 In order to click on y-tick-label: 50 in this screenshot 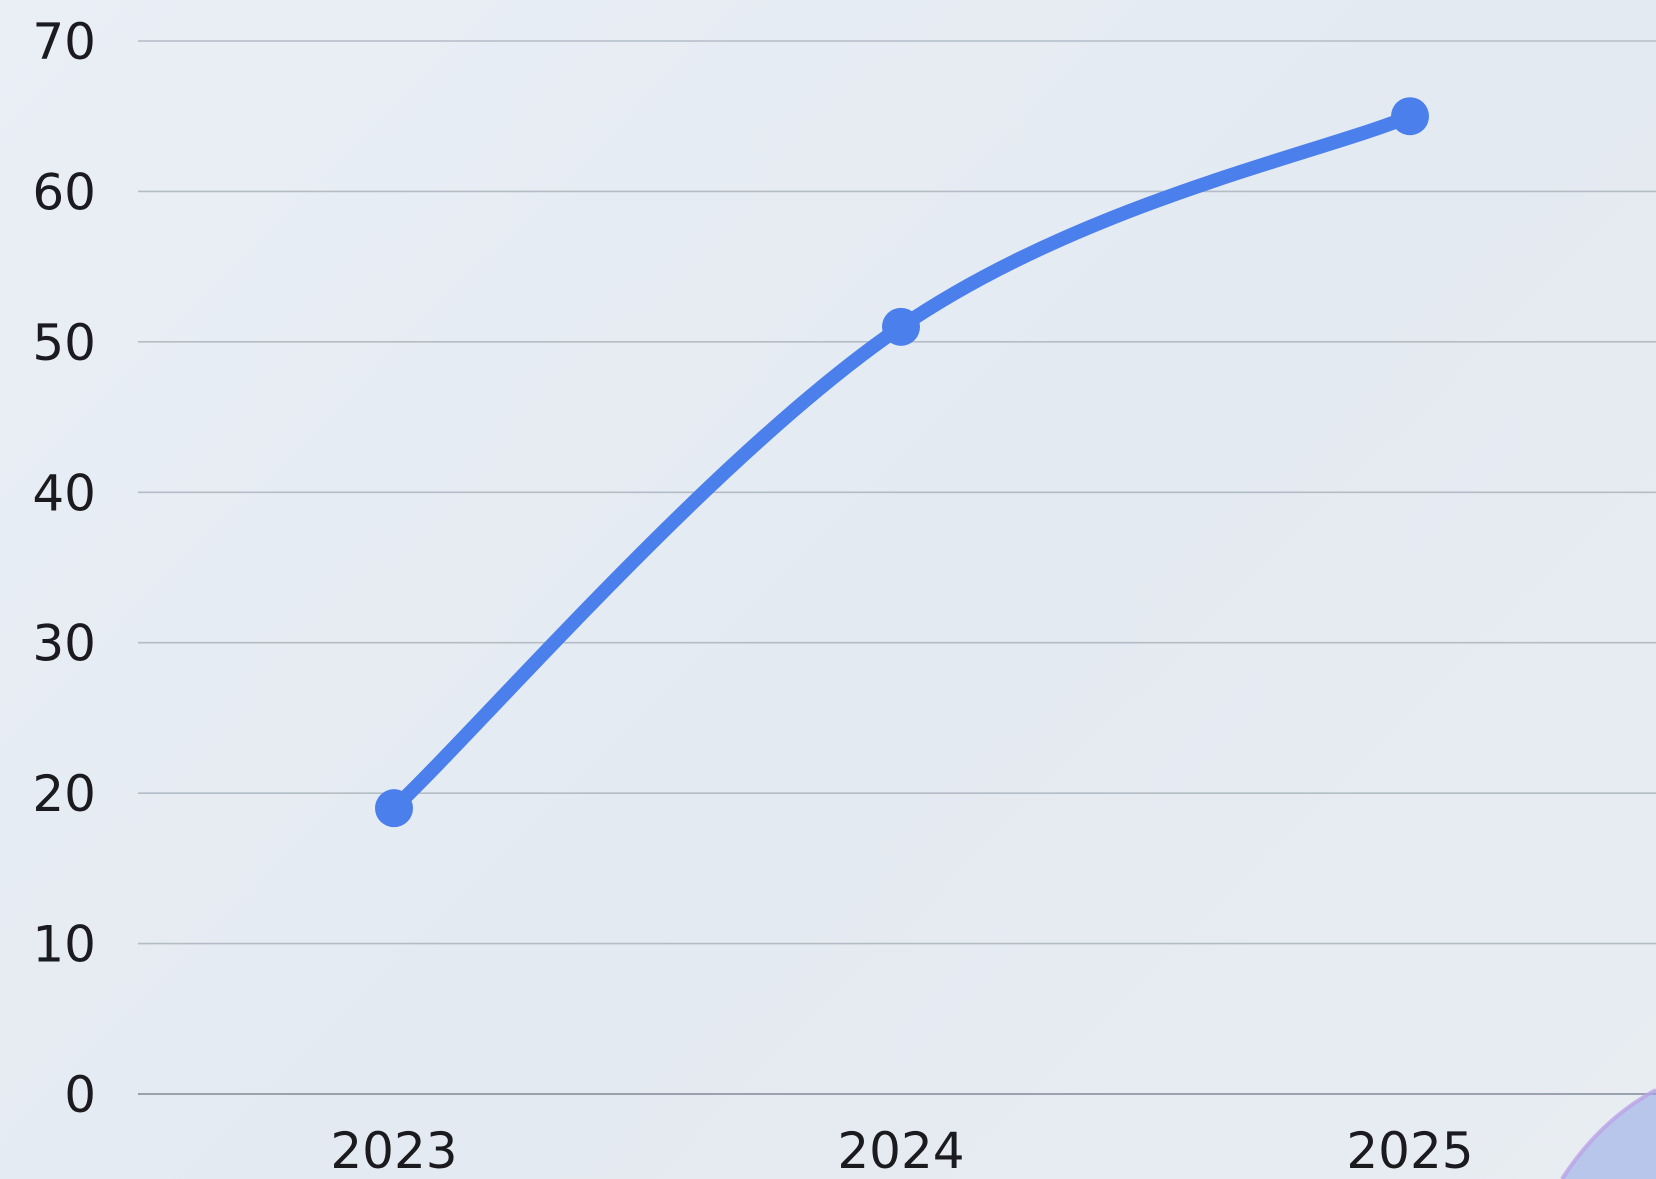, I will do `click(64, 343)`.